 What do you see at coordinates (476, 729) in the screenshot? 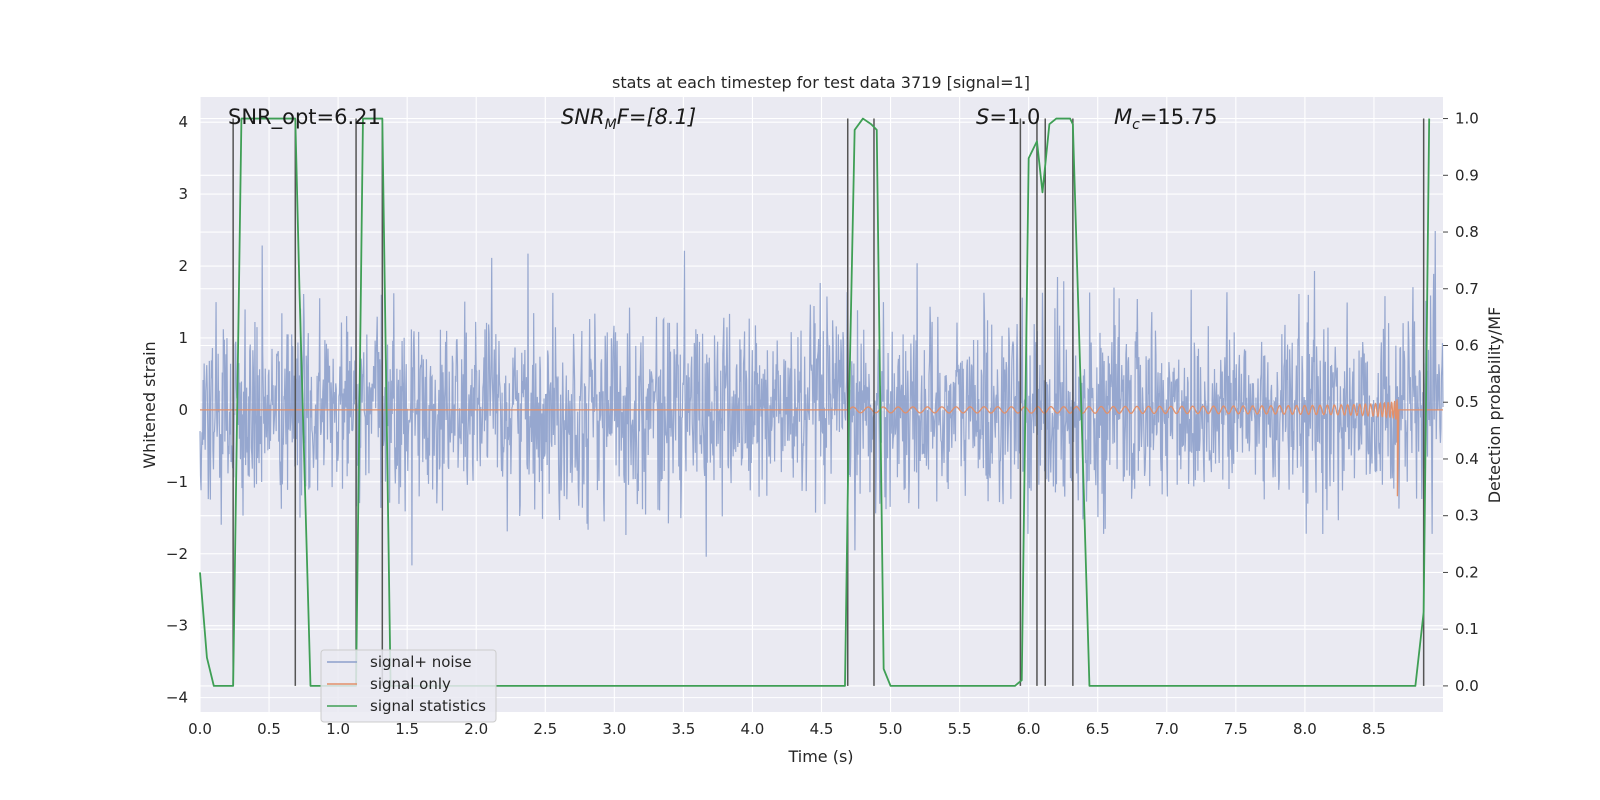
I see `x-tick-label: 2.0` at bounding box center [476, 729].